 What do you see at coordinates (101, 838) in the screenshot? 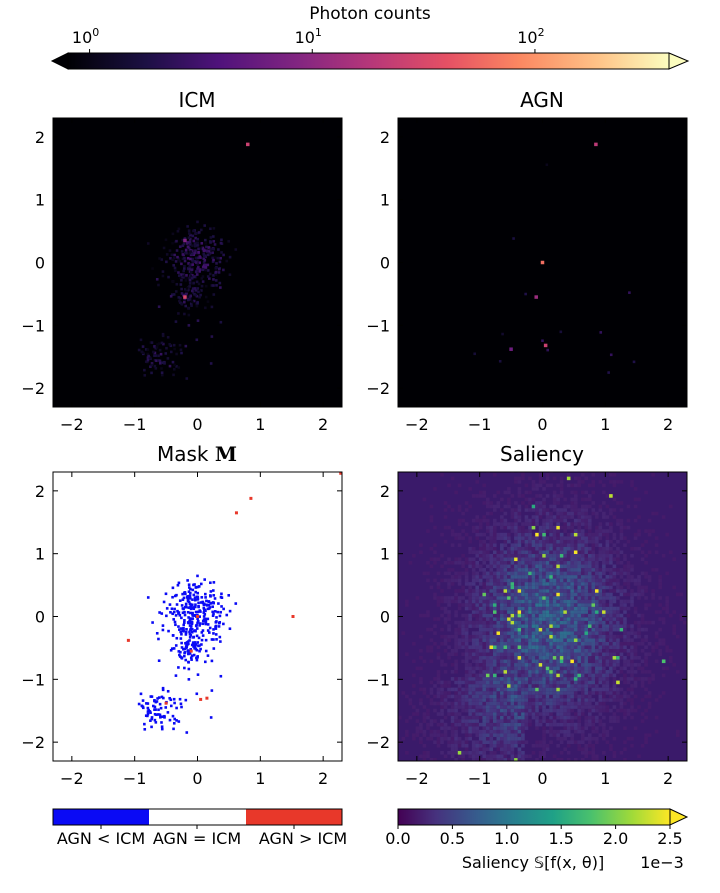
I see `mask-label-less: AGN < ICM` at bounding box center [101, 838].